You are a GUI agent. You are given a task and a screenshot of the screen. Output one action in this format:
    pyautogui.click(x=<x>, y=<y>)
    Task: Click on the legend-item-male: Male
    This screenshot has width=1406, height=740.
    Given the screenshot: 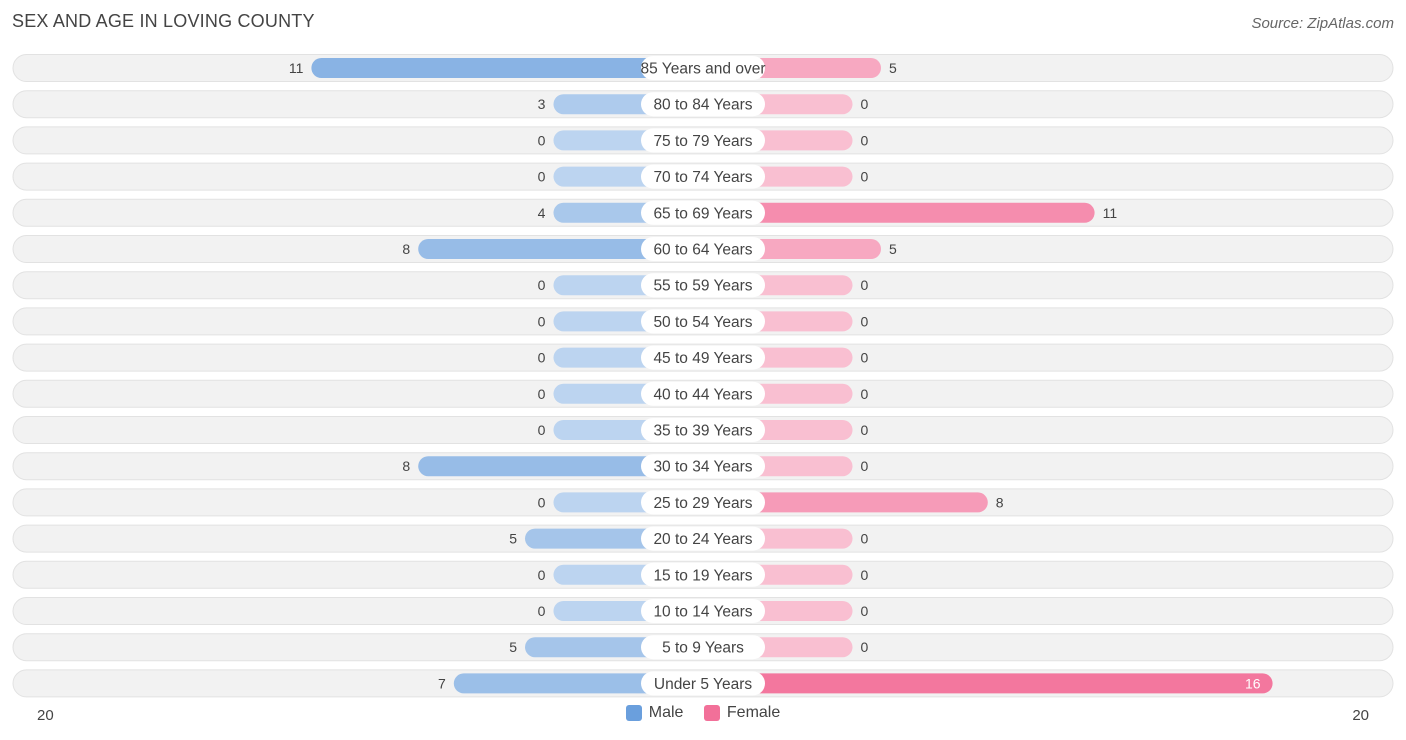 What is the action you would take?
    pyautogui.click(x=654, y=713)
    